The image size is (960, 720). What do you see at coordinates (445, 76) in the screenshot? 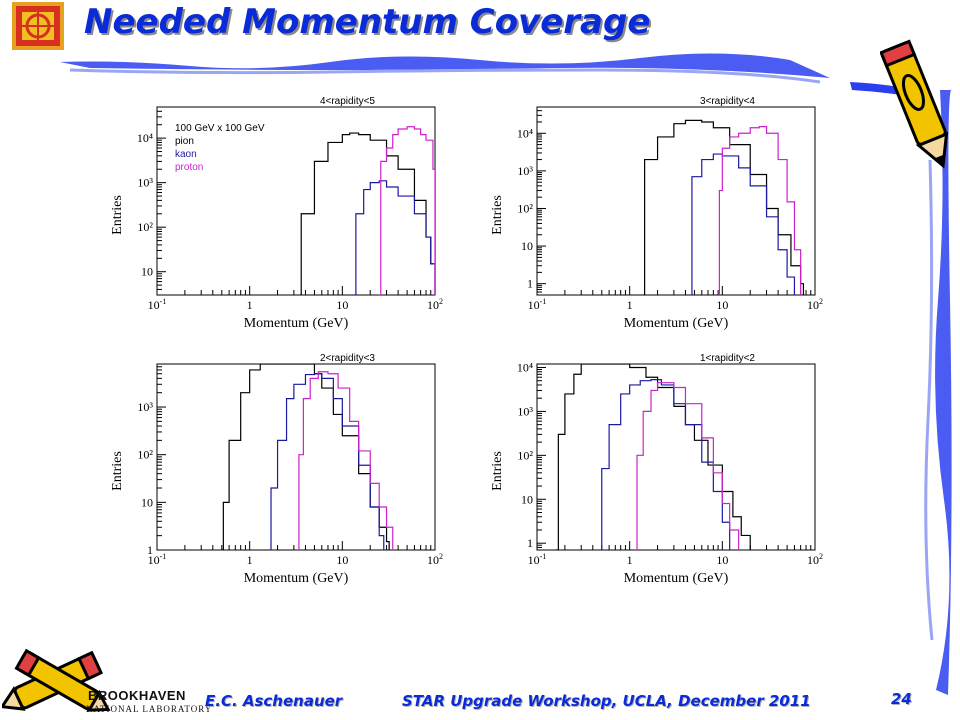
I see `top-swoosh-shadow` at bounding box center [445, 76].